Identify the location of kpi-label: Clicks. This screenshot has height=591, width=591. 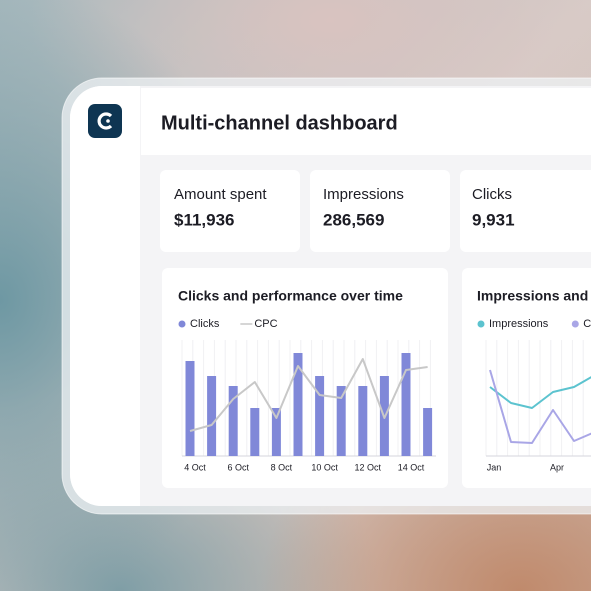
(492, 194).